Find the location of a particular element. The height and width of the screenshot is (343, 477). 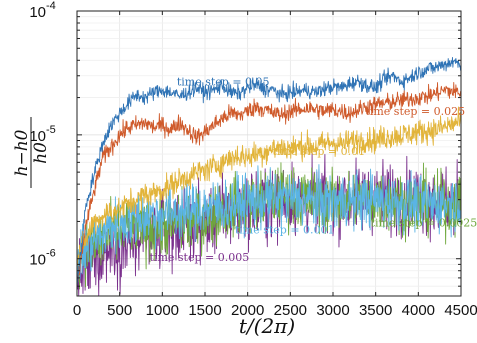

x-tick-label: 1000 is located at coordinates (162, 310).